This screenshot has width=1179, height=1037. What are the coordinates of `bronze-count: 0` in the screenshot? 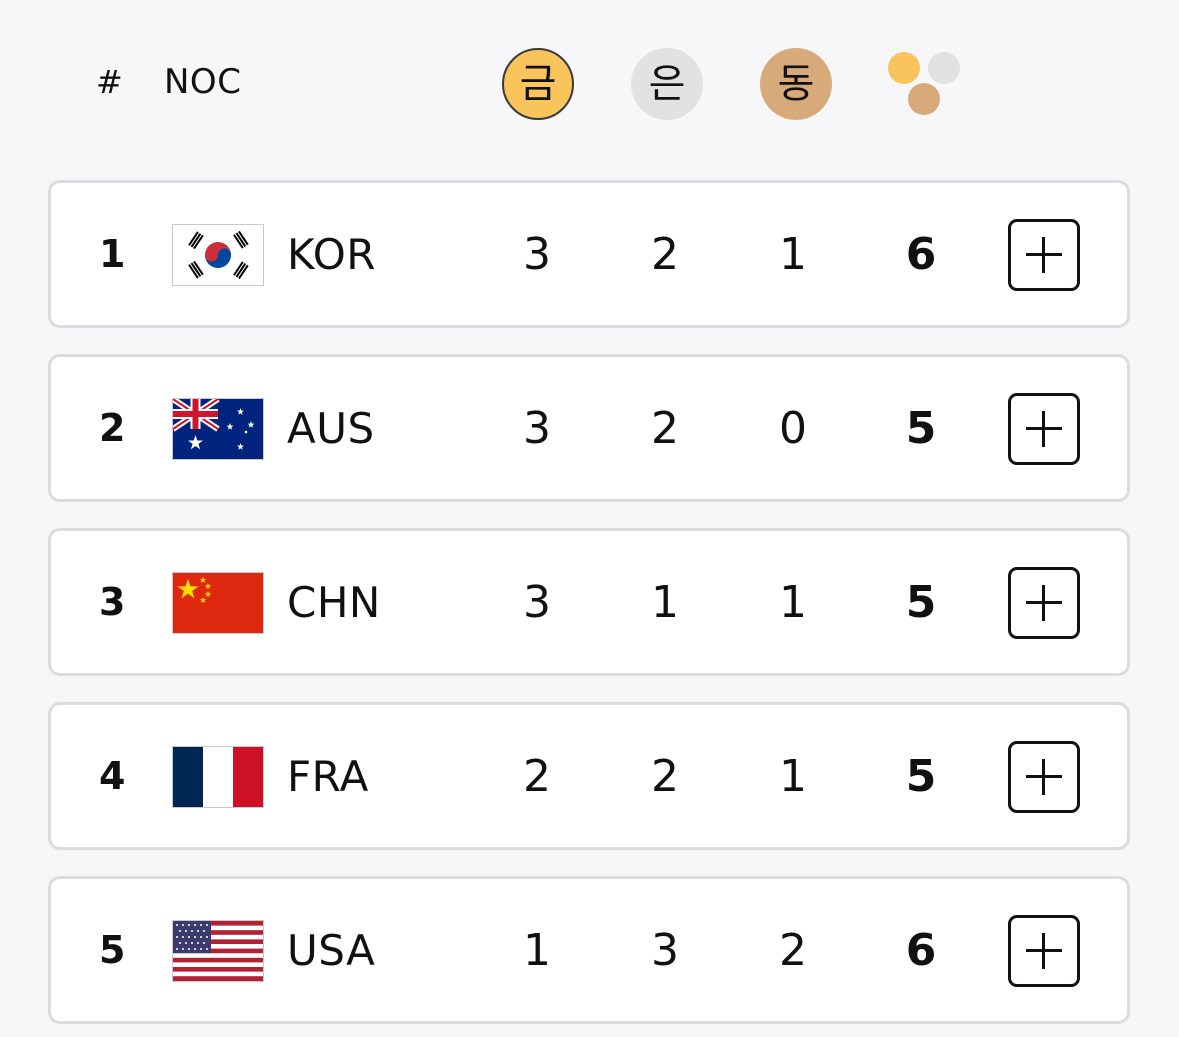 It's located at (793, 428).